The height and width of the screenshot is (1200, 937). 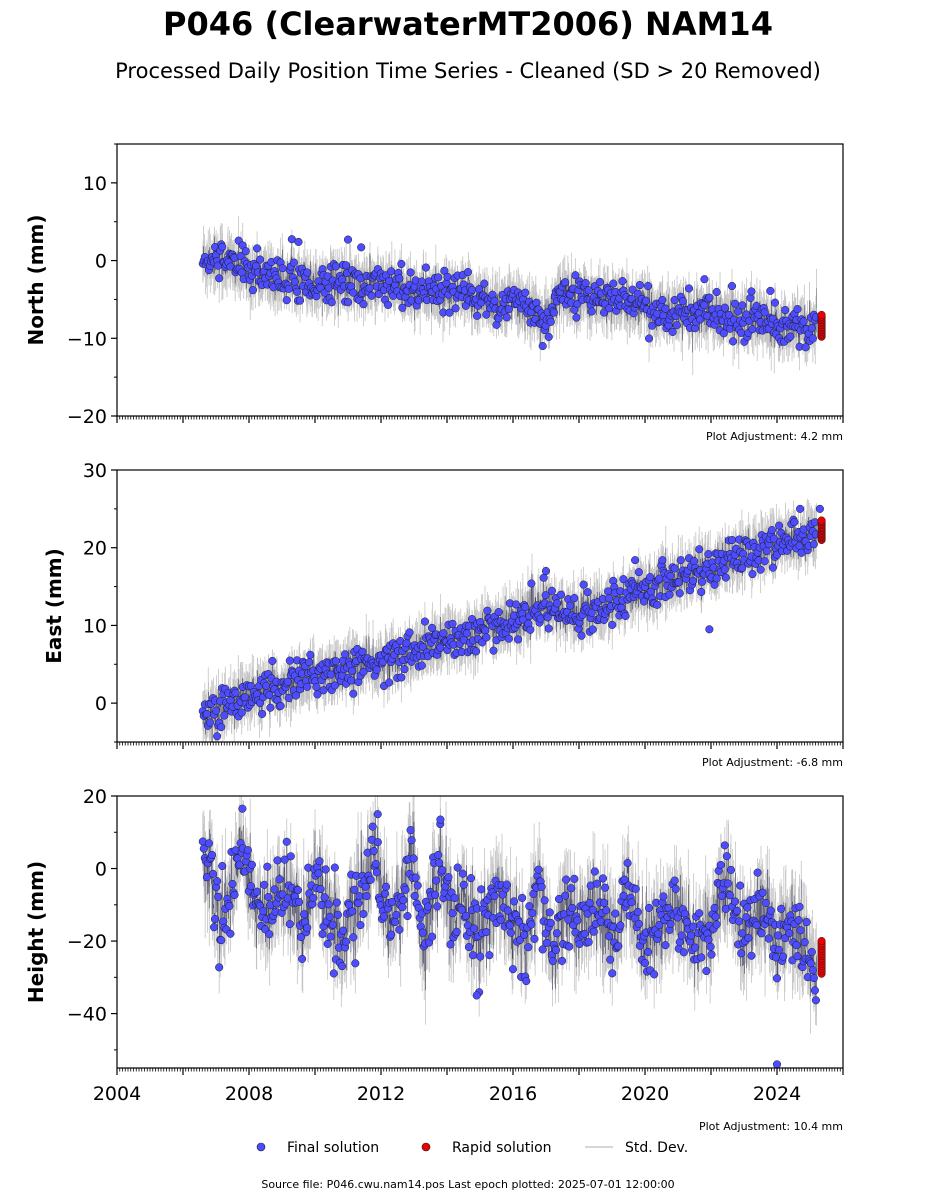 I want to click on y-tick-label: 0, so click(x=101, y=262).